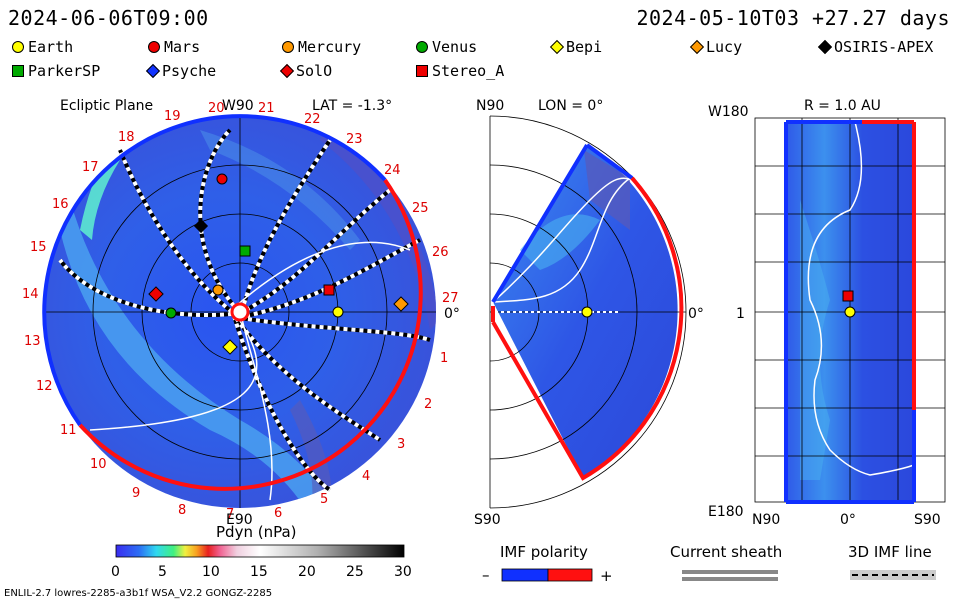 Image resolution: width=960 pixels, height=600 pixels. Describe the element at coordinates (245, 251) in the screenshot. I see `parkersp-position` at that location.